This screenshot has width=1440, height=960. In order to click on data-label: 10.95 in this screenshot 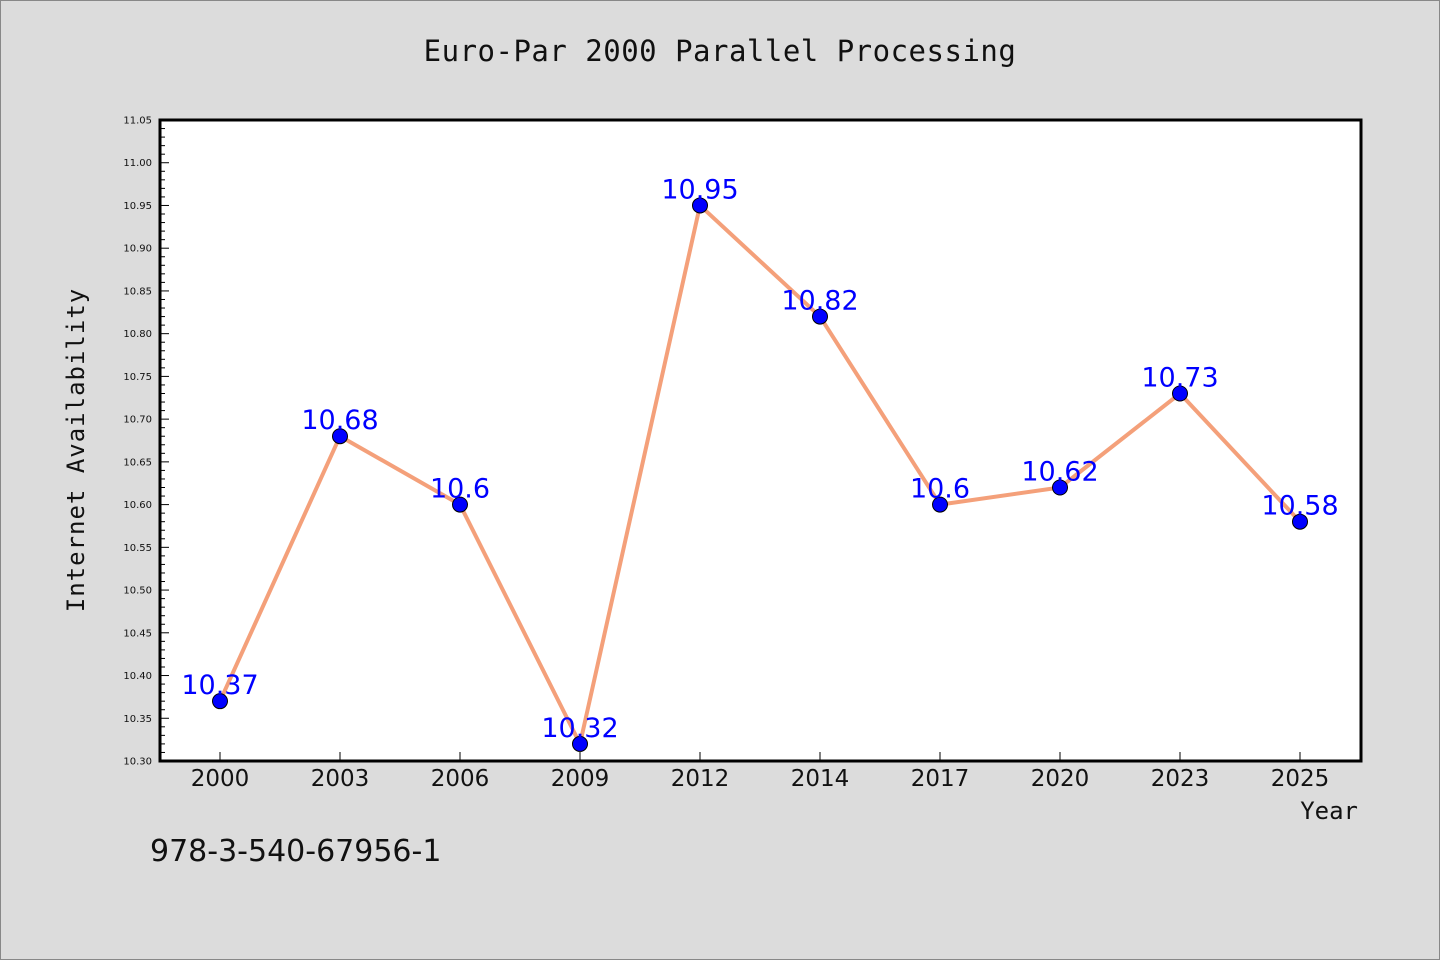, I will do `click(699, 189)`.